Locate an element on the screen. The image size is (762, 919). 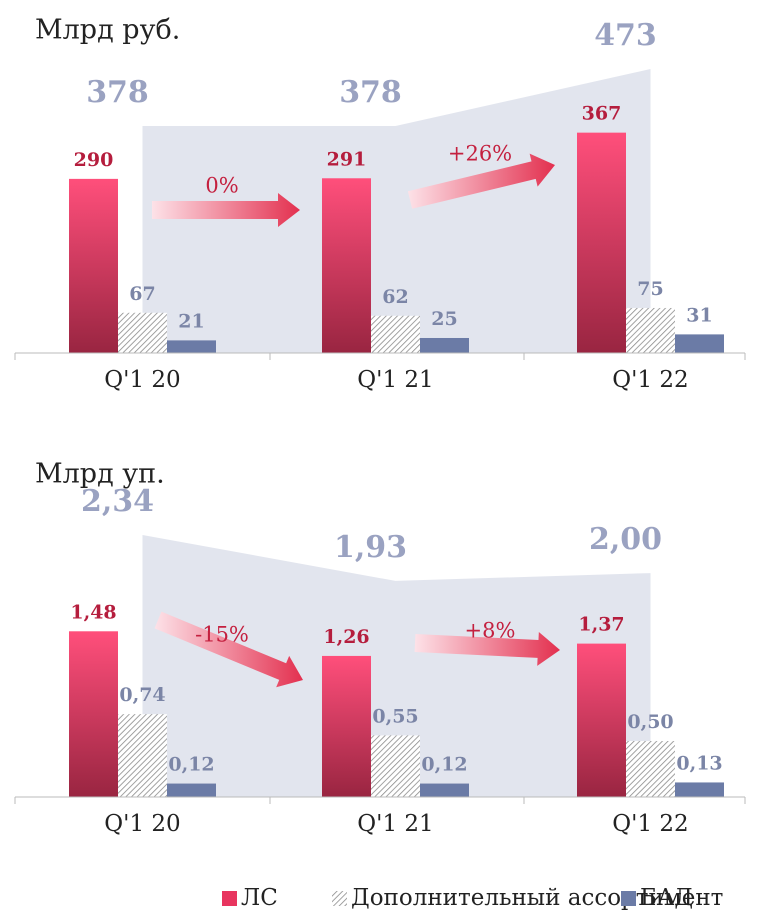
value-label: 62 is located at coordinates (395, 297).